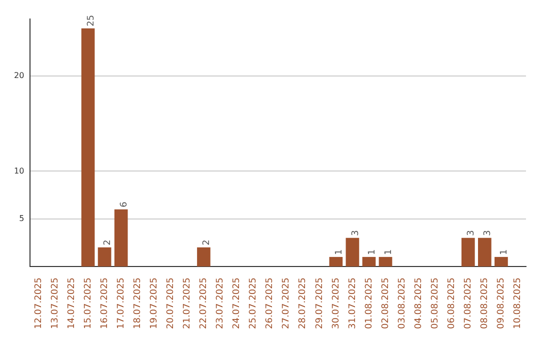 The height and width of the screenshot is (340, 540). Describe the element at coordinates (485, 303) in the screenshot. I see `x-tick-label: 08.08.2025` at that location.